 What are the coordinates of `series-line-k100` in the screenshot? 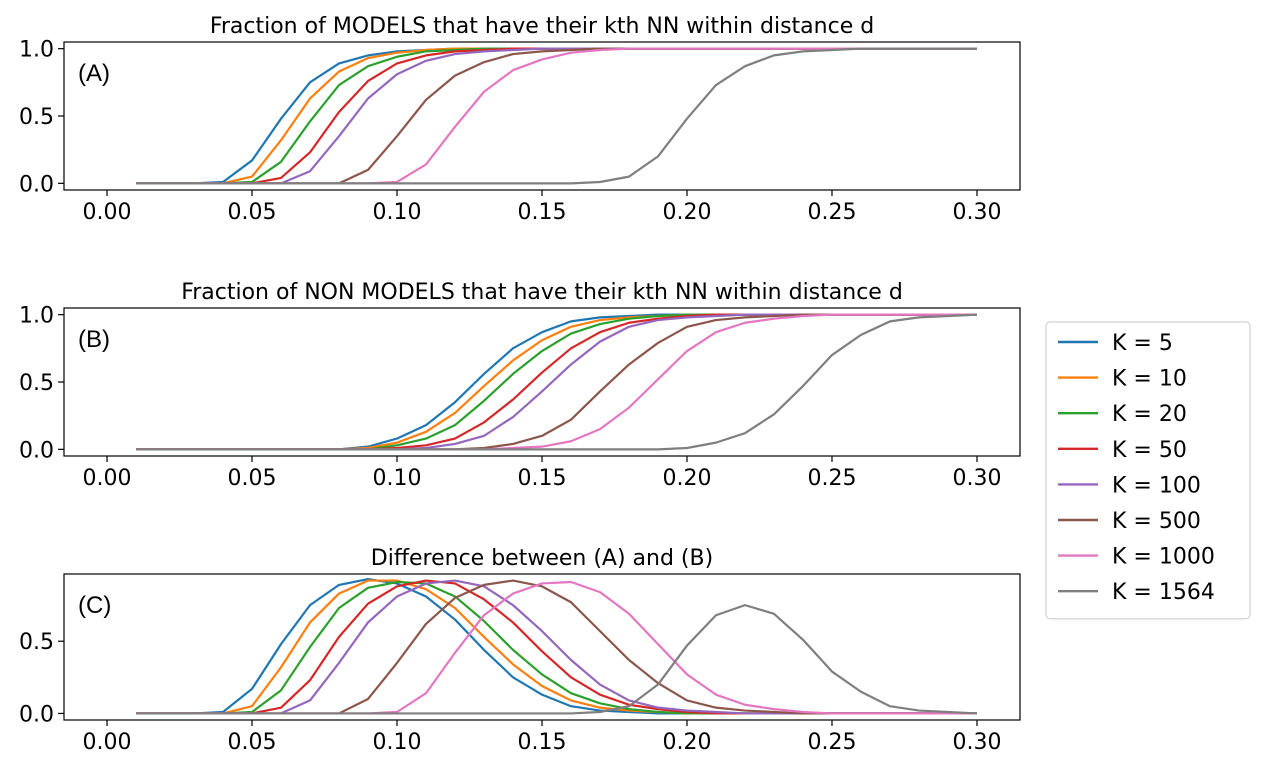 It's located at (556, 382).